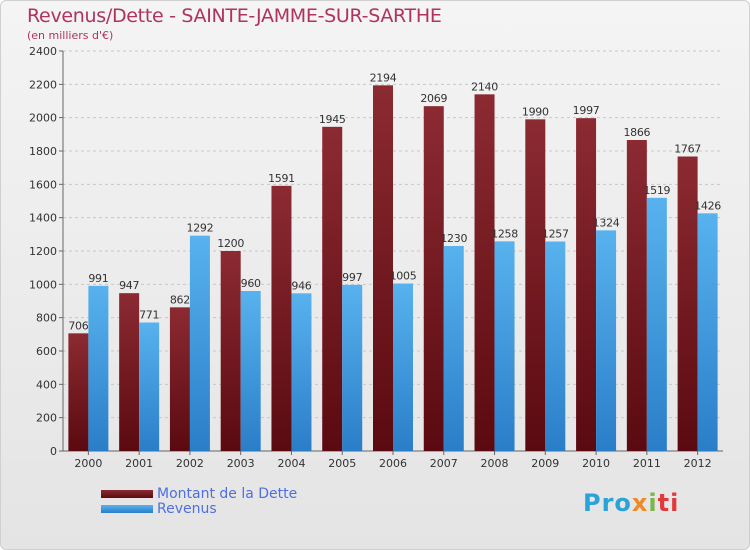 The width and height of the screenshot is (750, 550). Describe the element at coordinates (230, 243) in the screenshot. I see `data-label: 1200` at that location.